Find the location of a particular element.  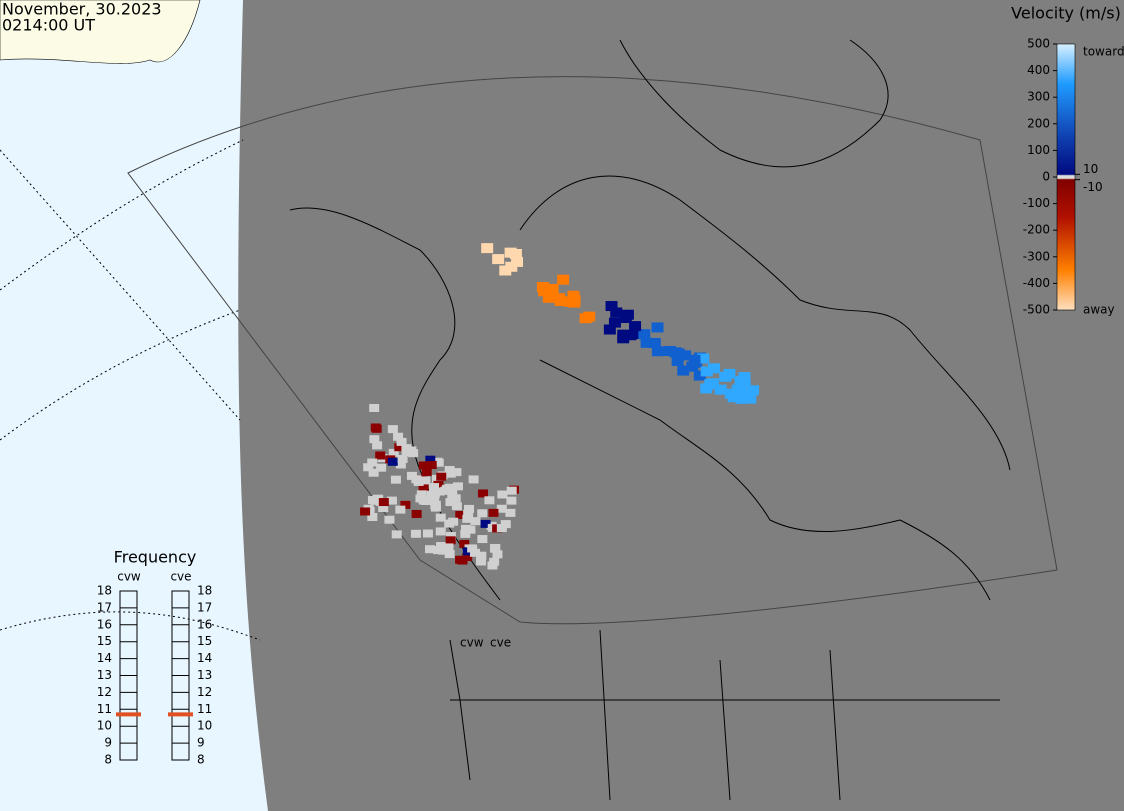

frequency-title: Frequency is located at coordinates (155, 557).